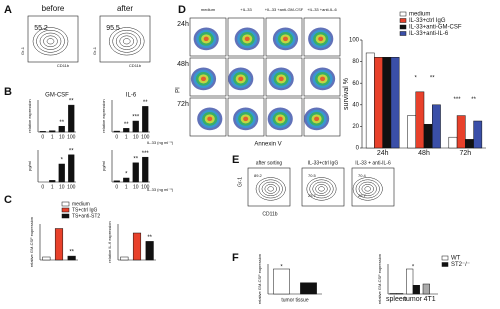 This screenshot has width=500, height=309. I want to click on x-tick-label: tumor, so click(413, 299).